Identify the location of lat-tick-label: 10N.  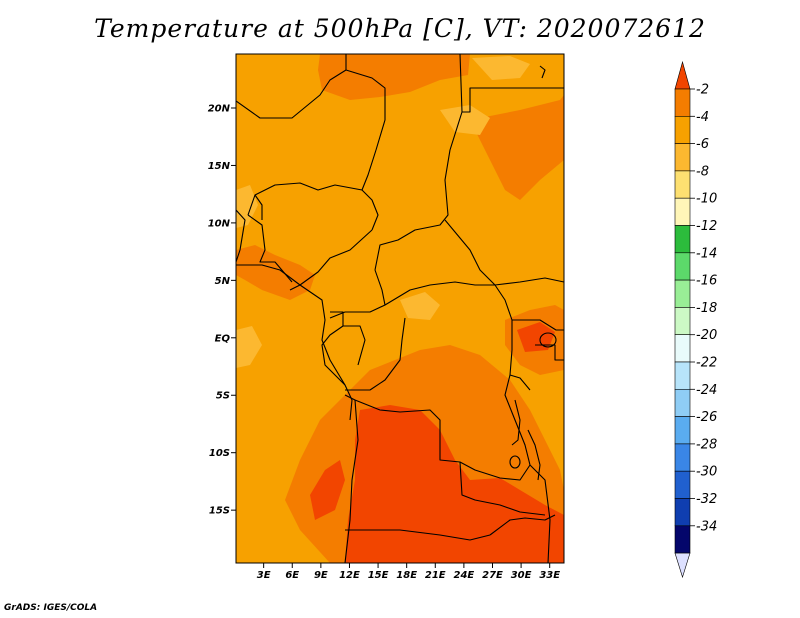
(219, 223).